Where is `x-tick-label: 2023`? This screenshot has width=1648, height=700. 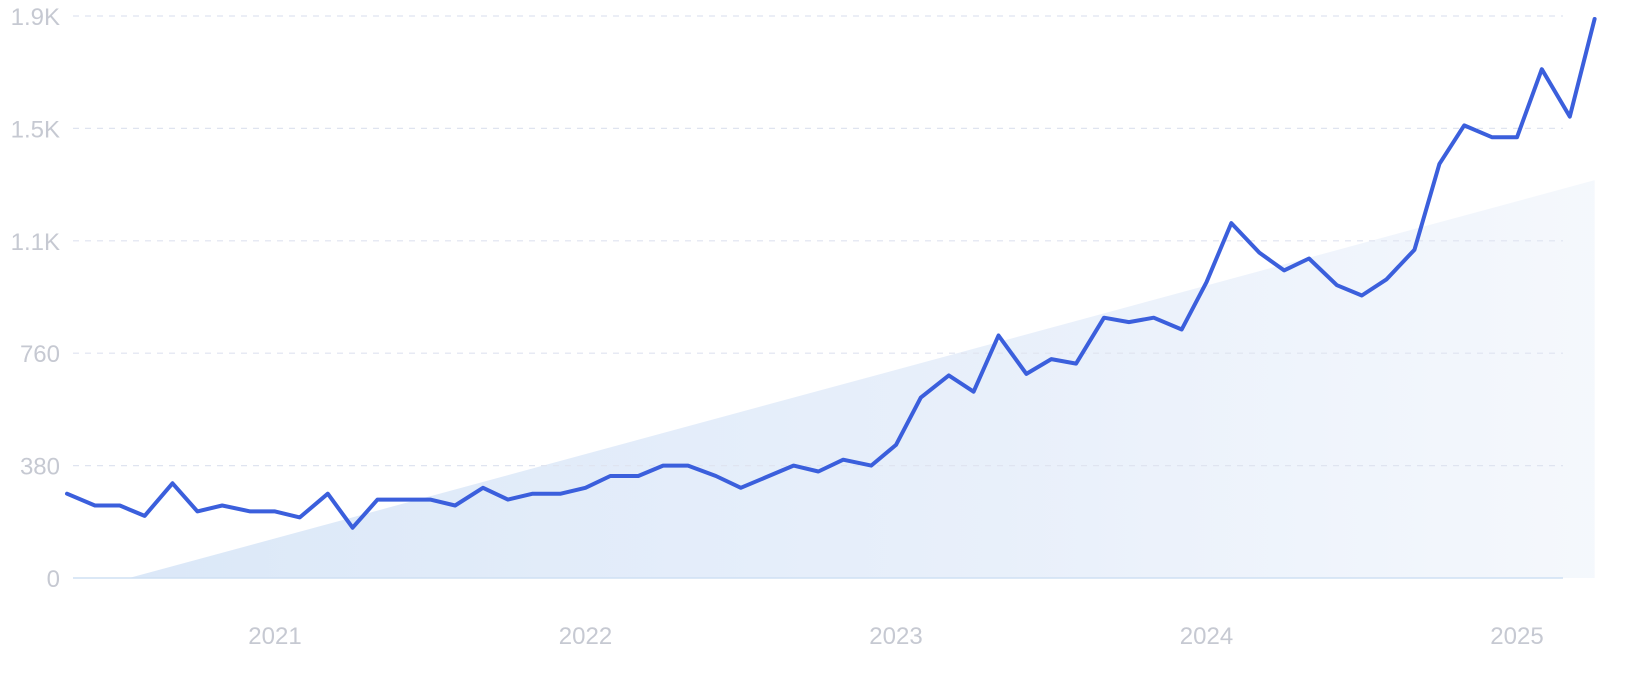 x-tick-label: 2023 is located at coordinates (895, 636).